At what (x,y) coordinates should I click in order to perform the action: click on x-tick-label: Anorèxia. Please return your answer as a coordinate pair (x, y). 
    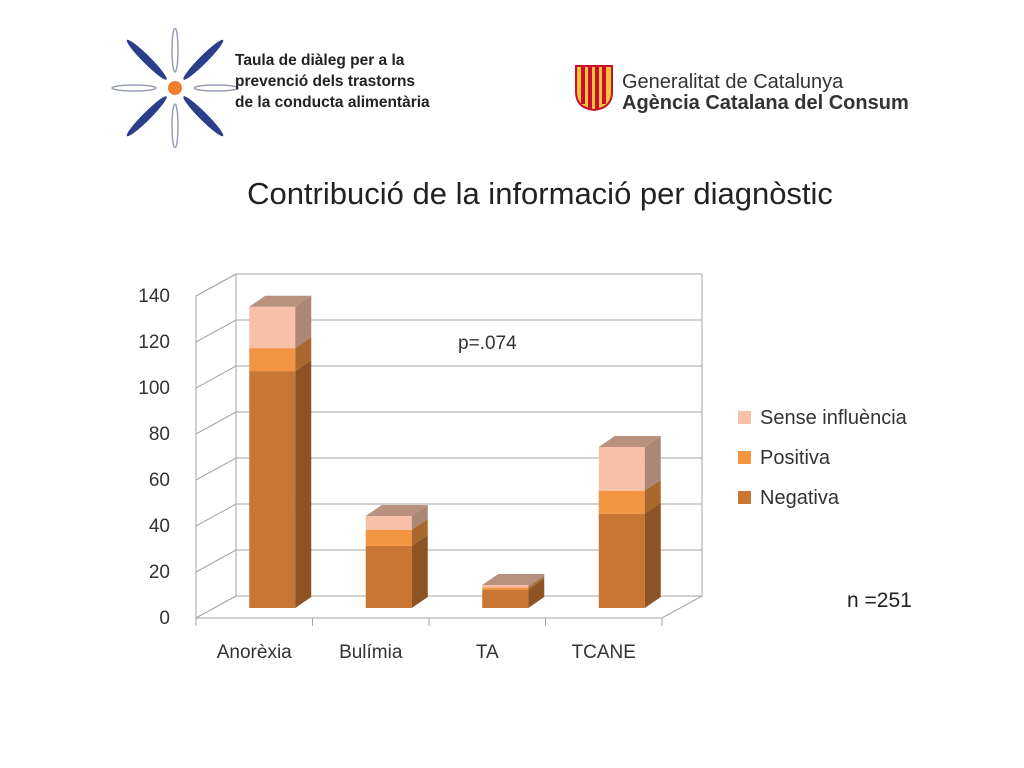
    Looking at the image, I should click on (254, 652).